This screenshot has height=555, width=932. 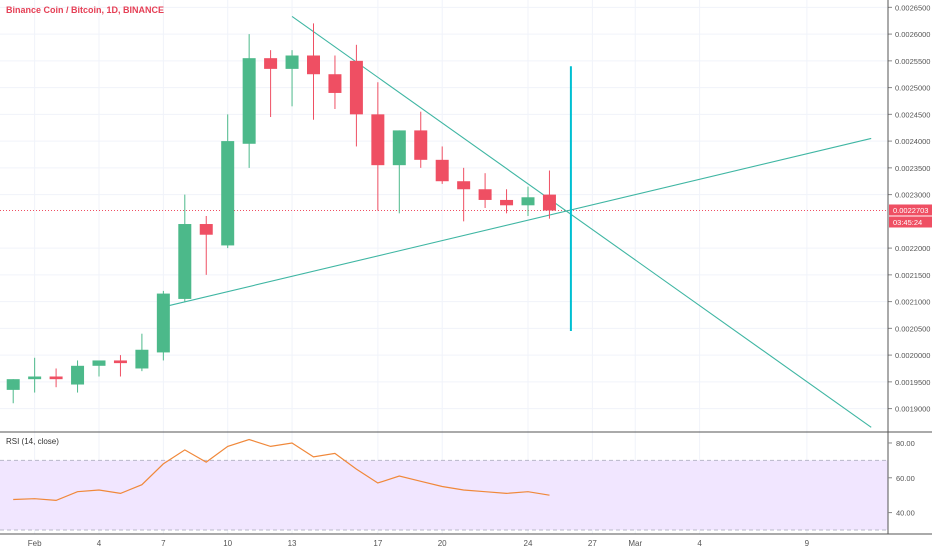 What do you see at coordinates (912, 302) in the screenshot?
I see `price-tick-label: 0.0021000` at bounding box center [912, 302].